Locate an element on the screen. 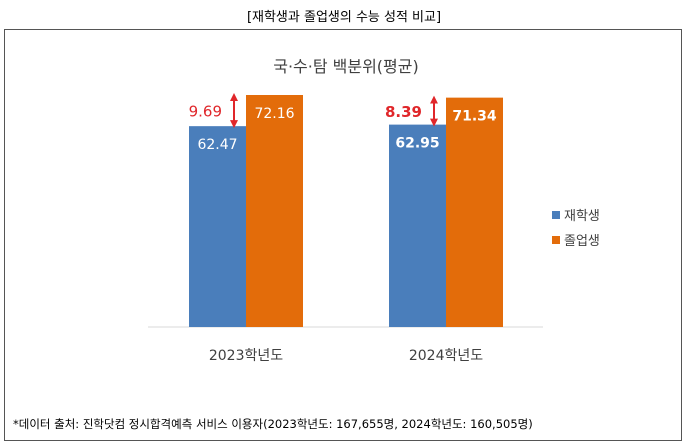 The image size is (688, 446). bar-value-label: 62.95 is located at coordinates (417, 144).